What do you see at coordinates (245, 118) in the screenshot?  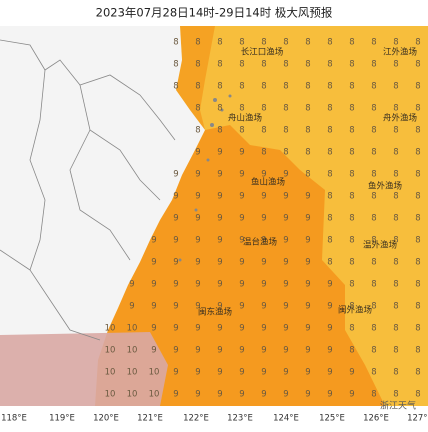 I see `fishing-ground: 舟山渔场` at bounding box center [245, 118].